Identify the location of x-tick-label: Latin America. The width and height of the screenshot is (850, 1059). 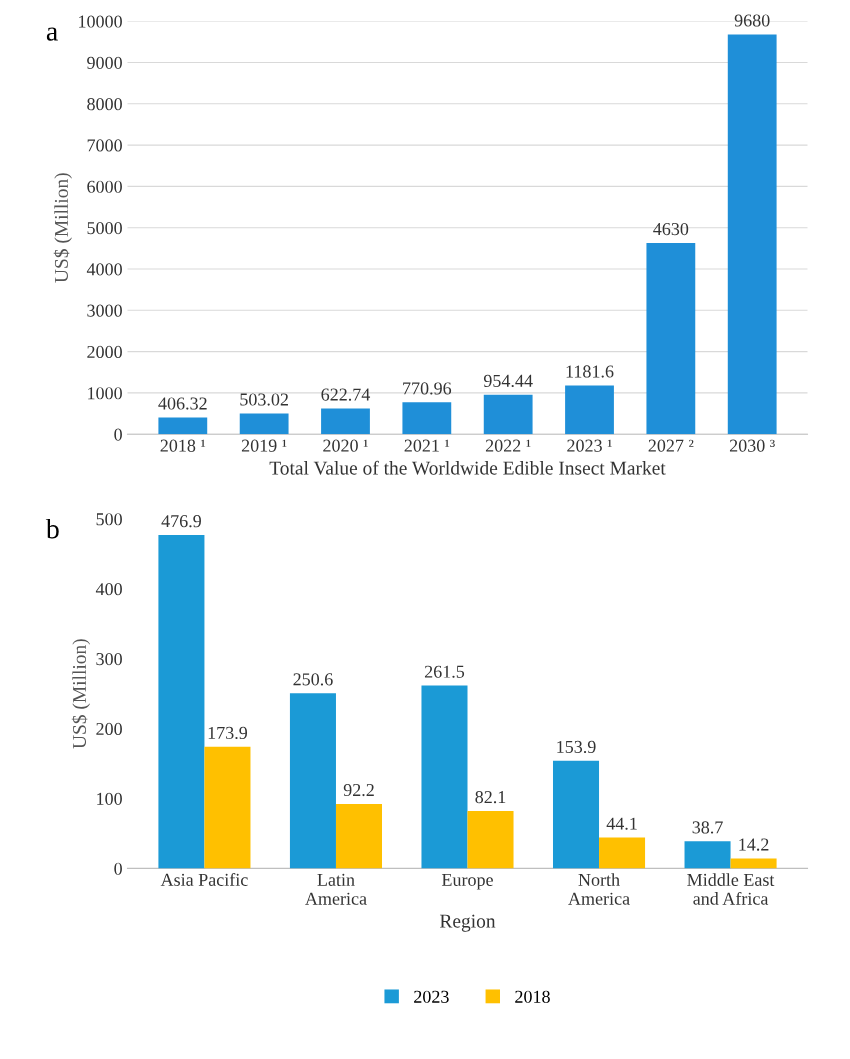
(336, 889).